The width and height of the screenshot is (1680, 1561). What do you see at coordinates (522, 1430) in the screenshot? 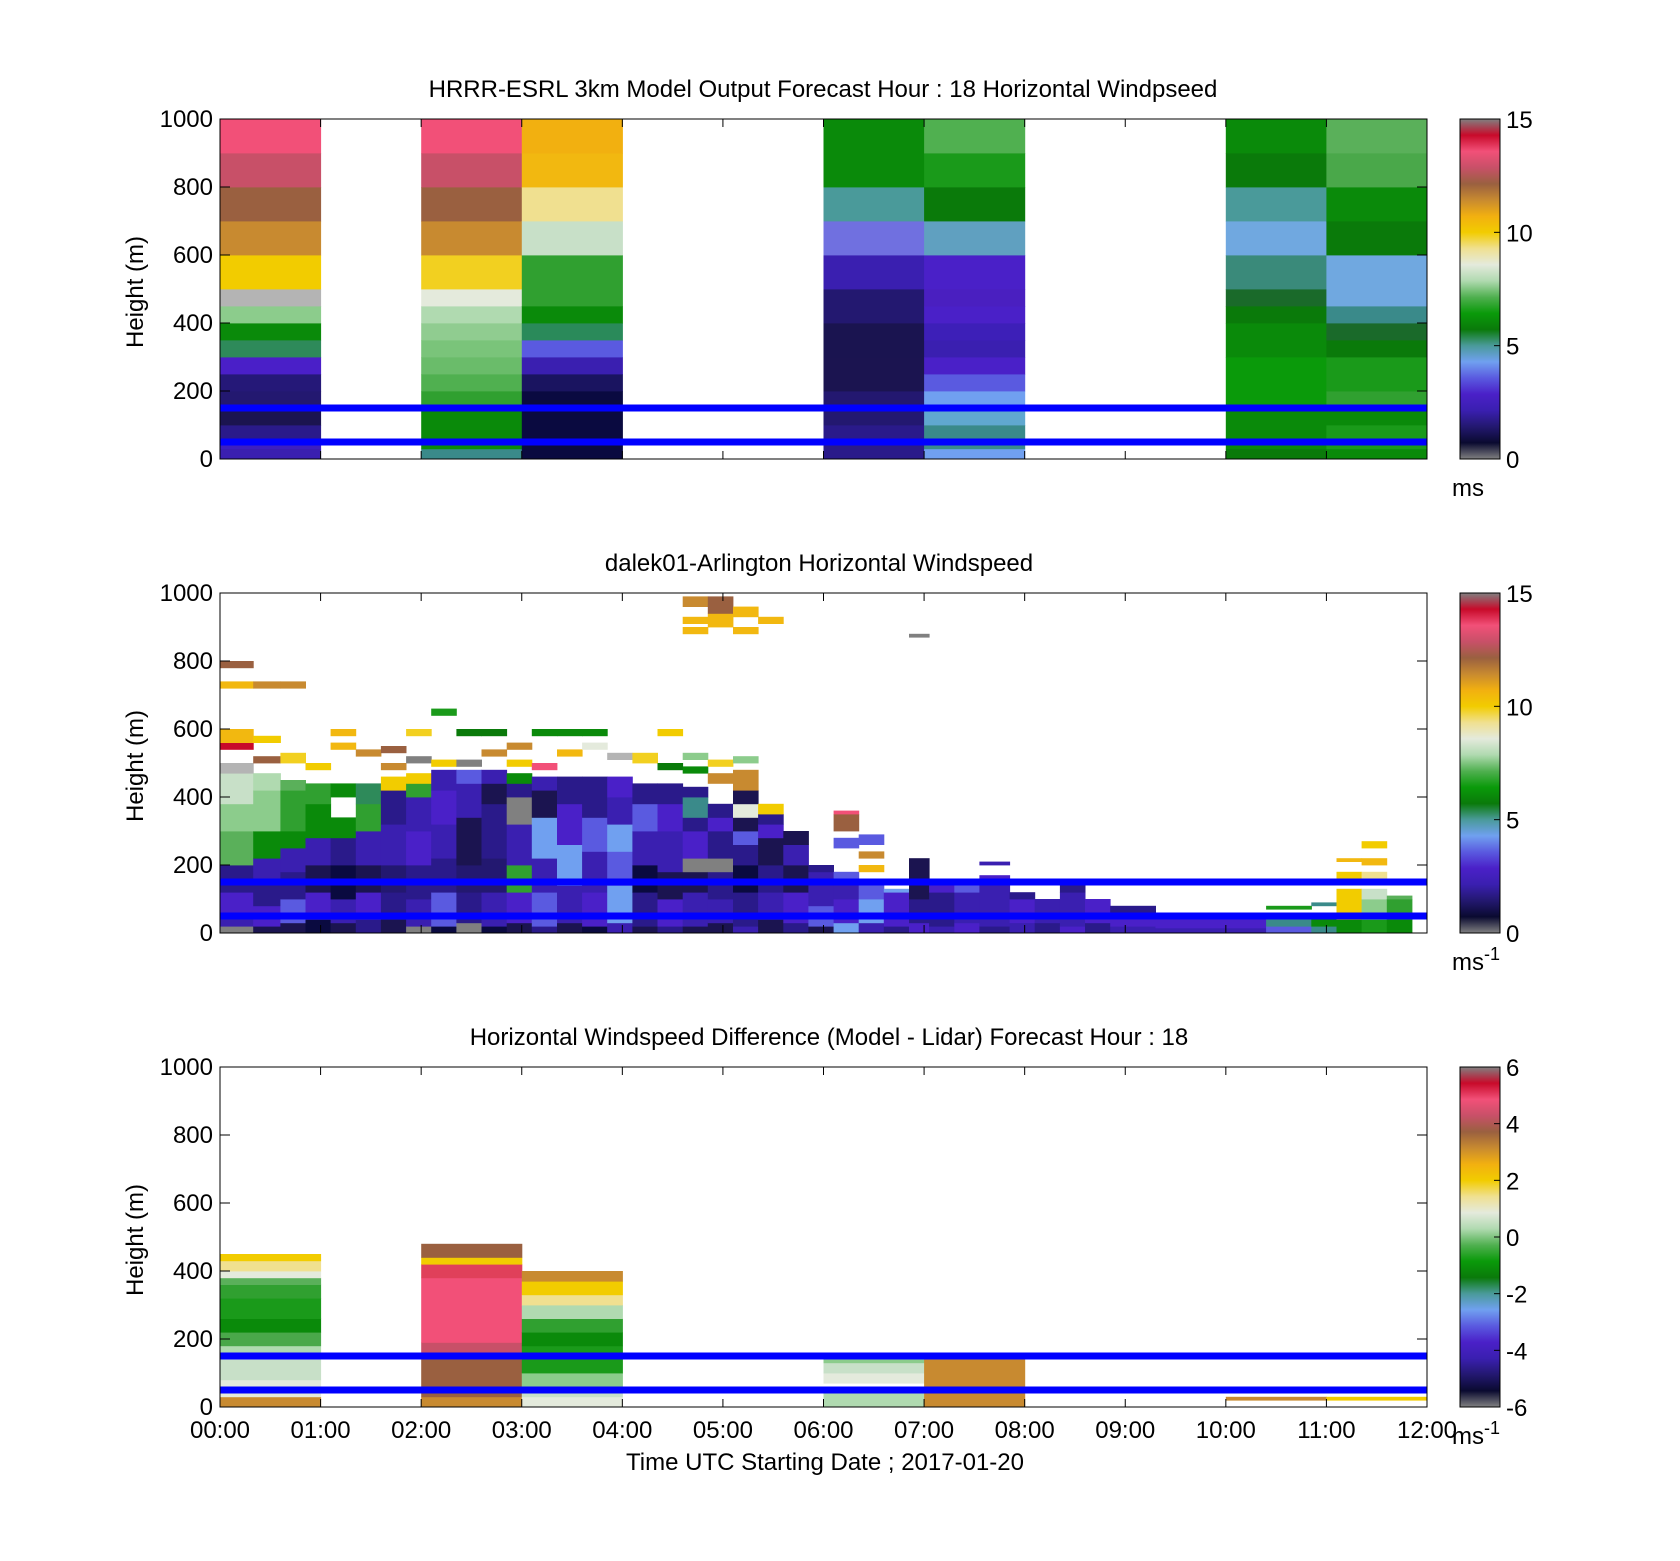
I see `x-tick-label: 03:00` at bounding box center [522, 1430].